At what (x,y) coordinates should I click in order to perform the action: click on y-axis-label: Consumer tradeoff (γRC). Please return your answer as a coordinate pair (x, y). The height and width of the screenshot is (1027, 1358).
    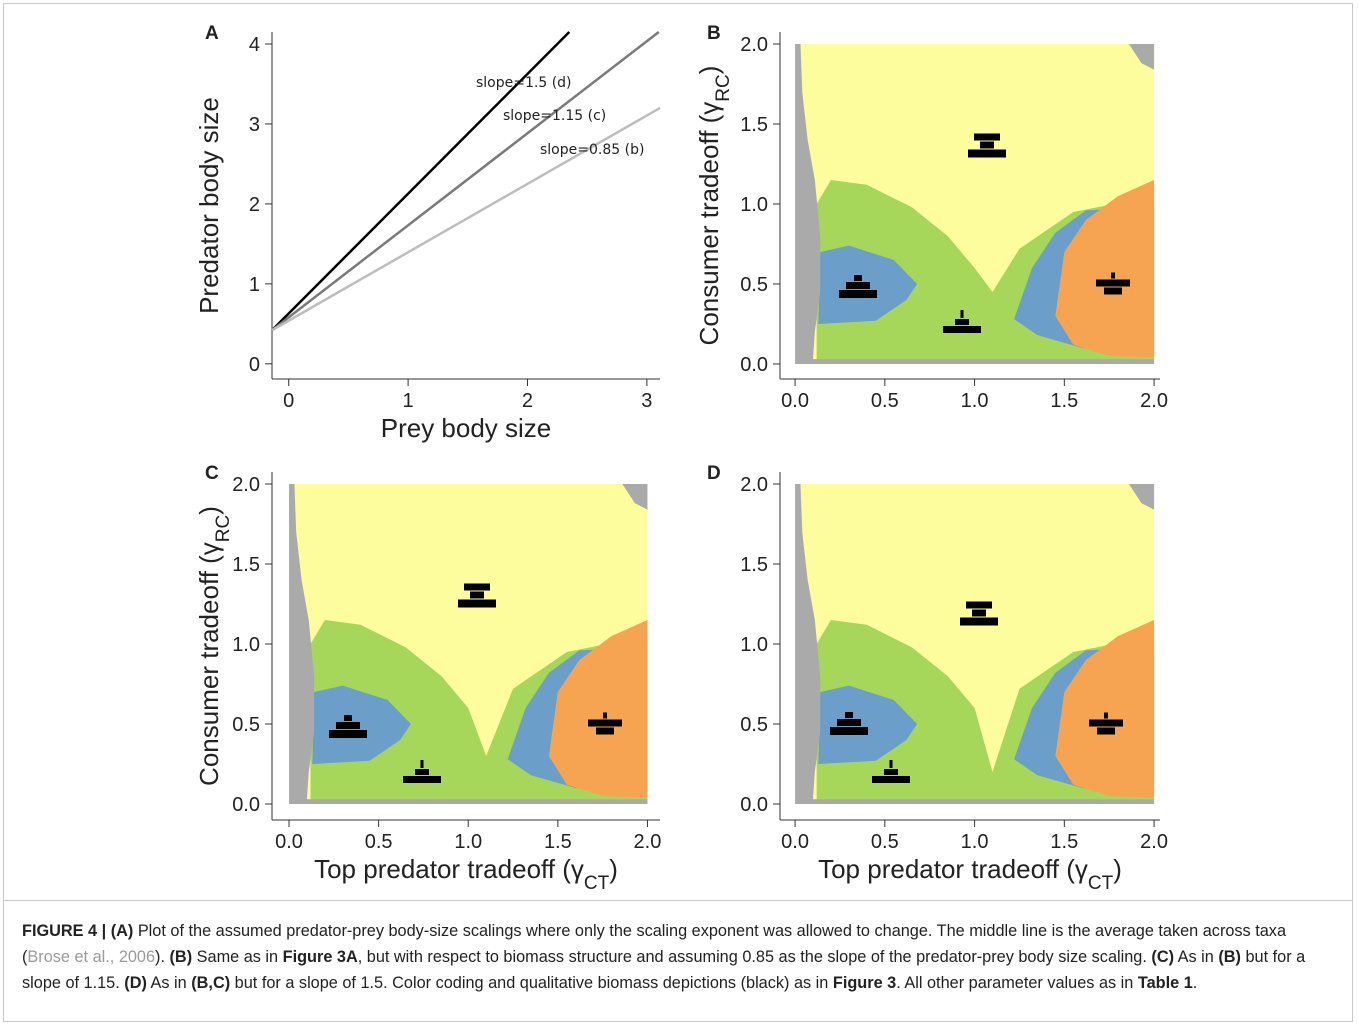
    Looking at the image, I should click on (214, 646).